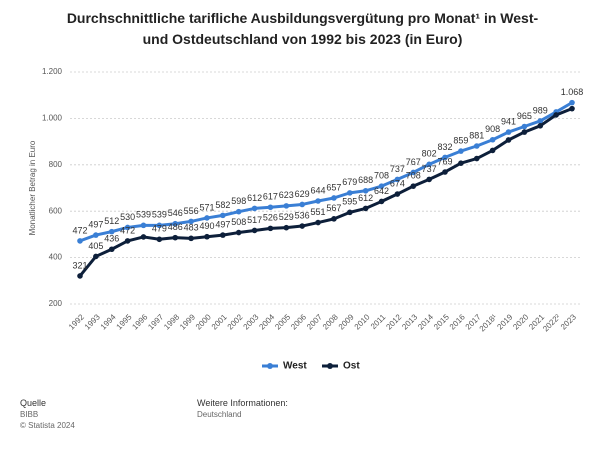 The image size is (605, 449). I want to click on data-label: 859, so click(460, 140).